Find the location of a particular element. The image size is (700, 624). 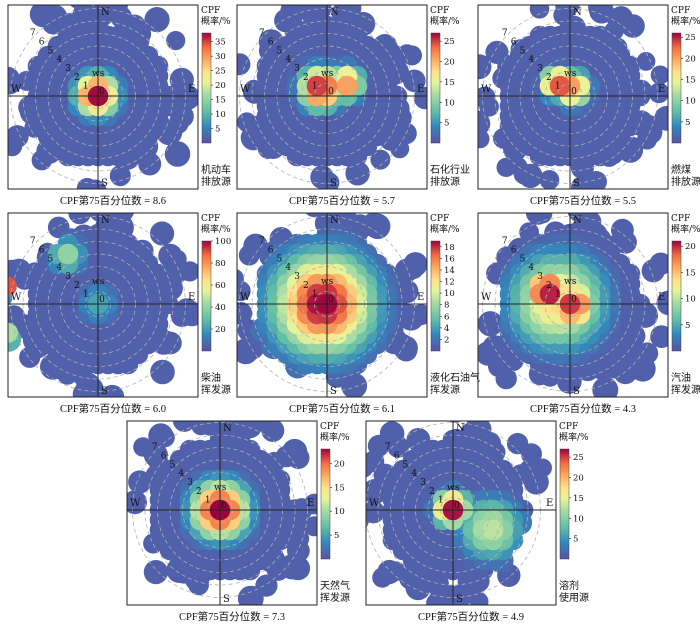

colorbar-tick-label: 60 is located at coordinates (220, 286).